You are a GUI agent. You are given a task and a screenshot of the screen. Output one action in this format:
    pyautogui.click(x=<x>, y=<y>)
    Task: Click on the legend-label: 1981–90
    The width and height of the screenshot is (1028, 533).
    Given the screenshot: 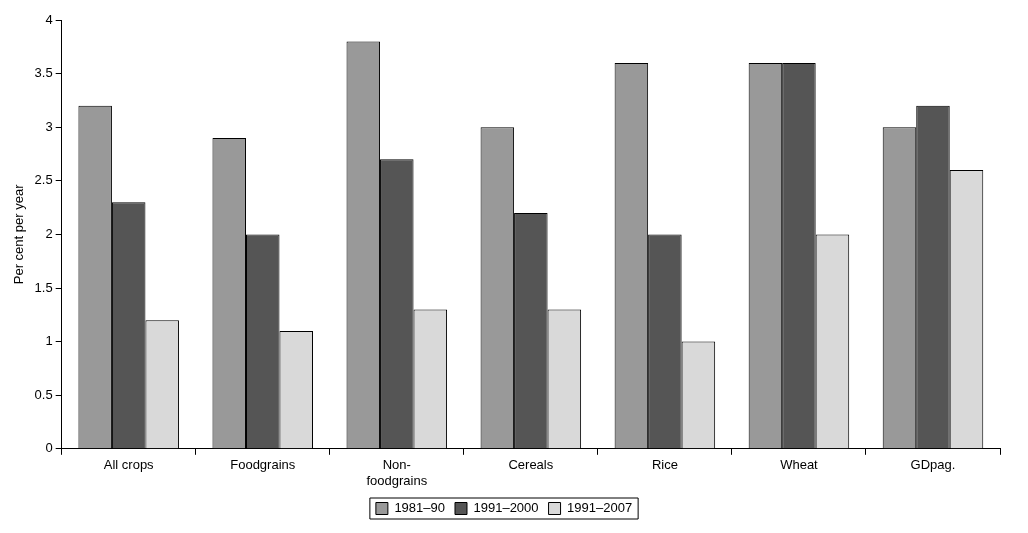 What is the action you would take?
    pyautogui.click(x=419, y=508)
    